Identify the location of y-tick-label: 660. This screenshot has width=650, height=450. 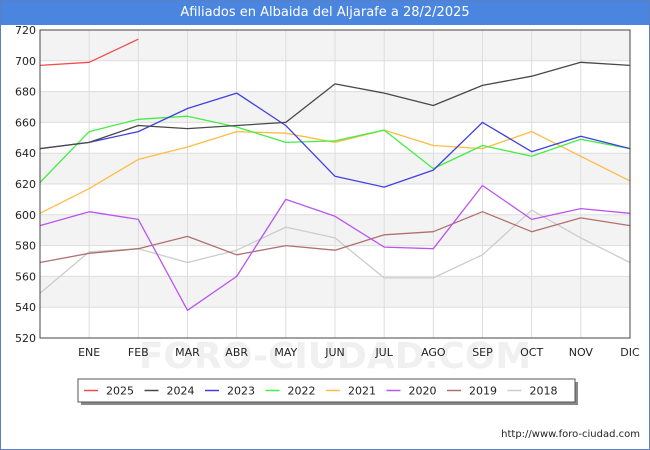
(25, 122).